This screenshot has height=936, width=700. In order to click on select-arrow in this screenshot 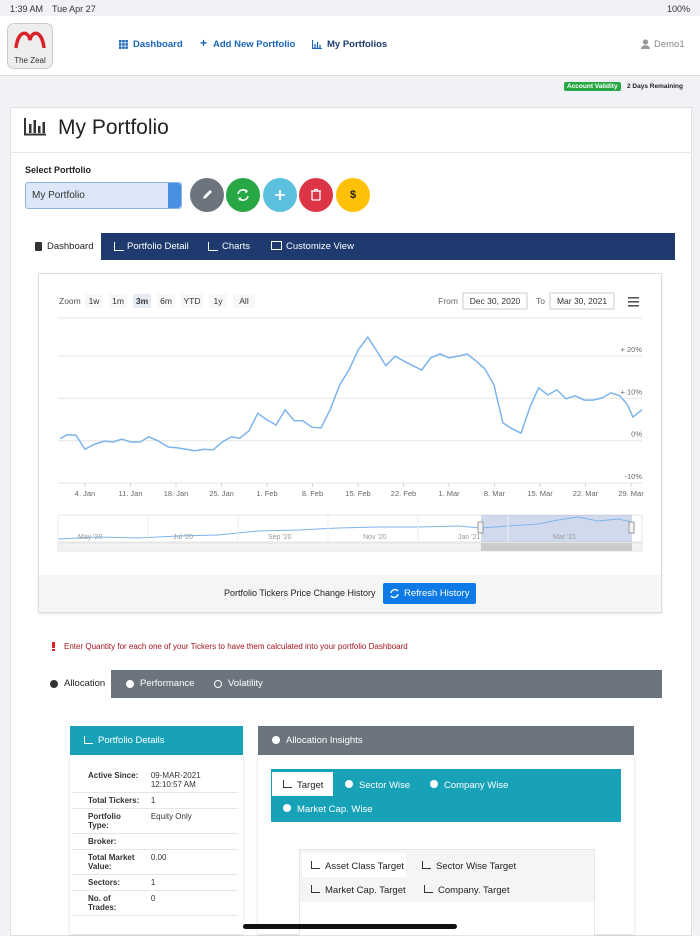, I will do `click(174, 195)`.